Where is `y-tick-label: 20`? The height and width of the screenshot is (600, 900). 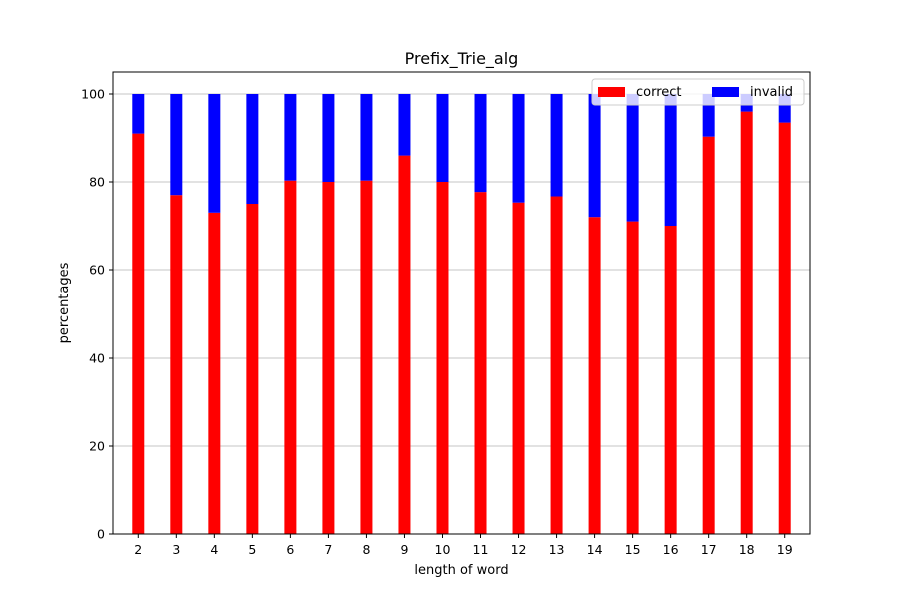 y-tick-label: 20 is located at coordinates (97, 446).